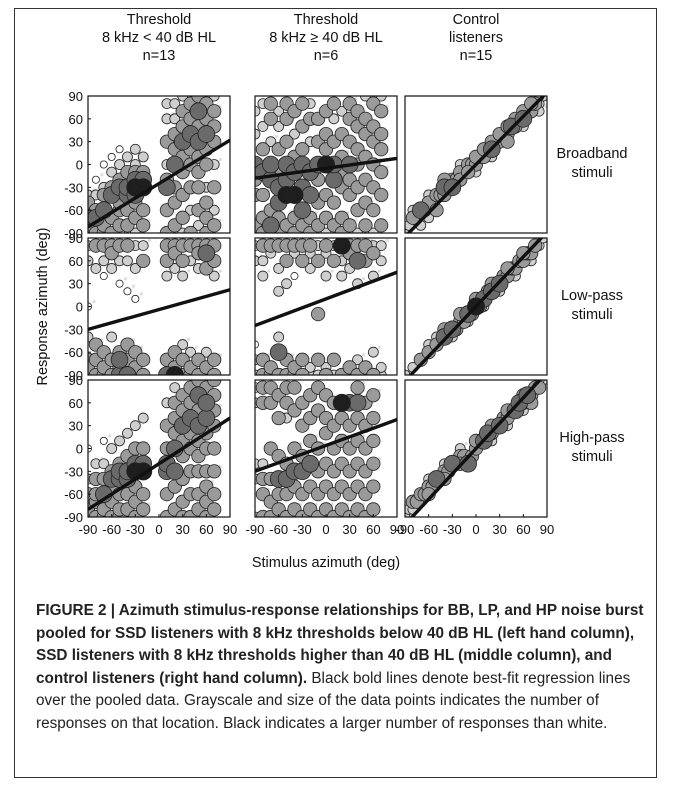 This screenshot has width=673, height=791. Describe the element at coordinates (159, 38) in the screenshot. I see `column-header-1-line-2: 8 kHz < 40 dB HL` at that location.